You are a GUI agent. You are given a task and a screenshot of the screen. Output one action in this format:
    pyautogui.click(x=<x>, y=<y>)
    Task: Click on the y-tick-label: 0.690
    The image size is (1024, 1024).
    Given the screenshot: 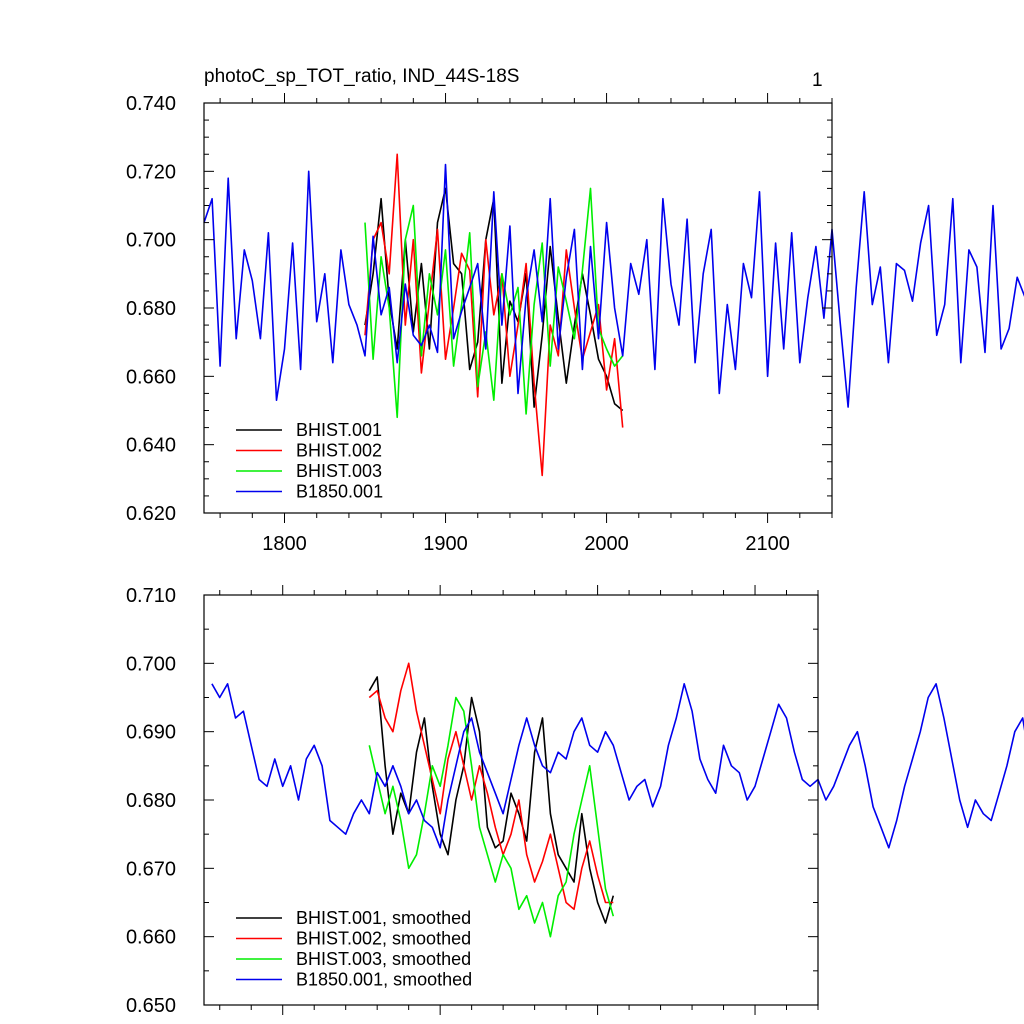 What is the action you would take?
    pyautogui.click(x=151, y=733)
    